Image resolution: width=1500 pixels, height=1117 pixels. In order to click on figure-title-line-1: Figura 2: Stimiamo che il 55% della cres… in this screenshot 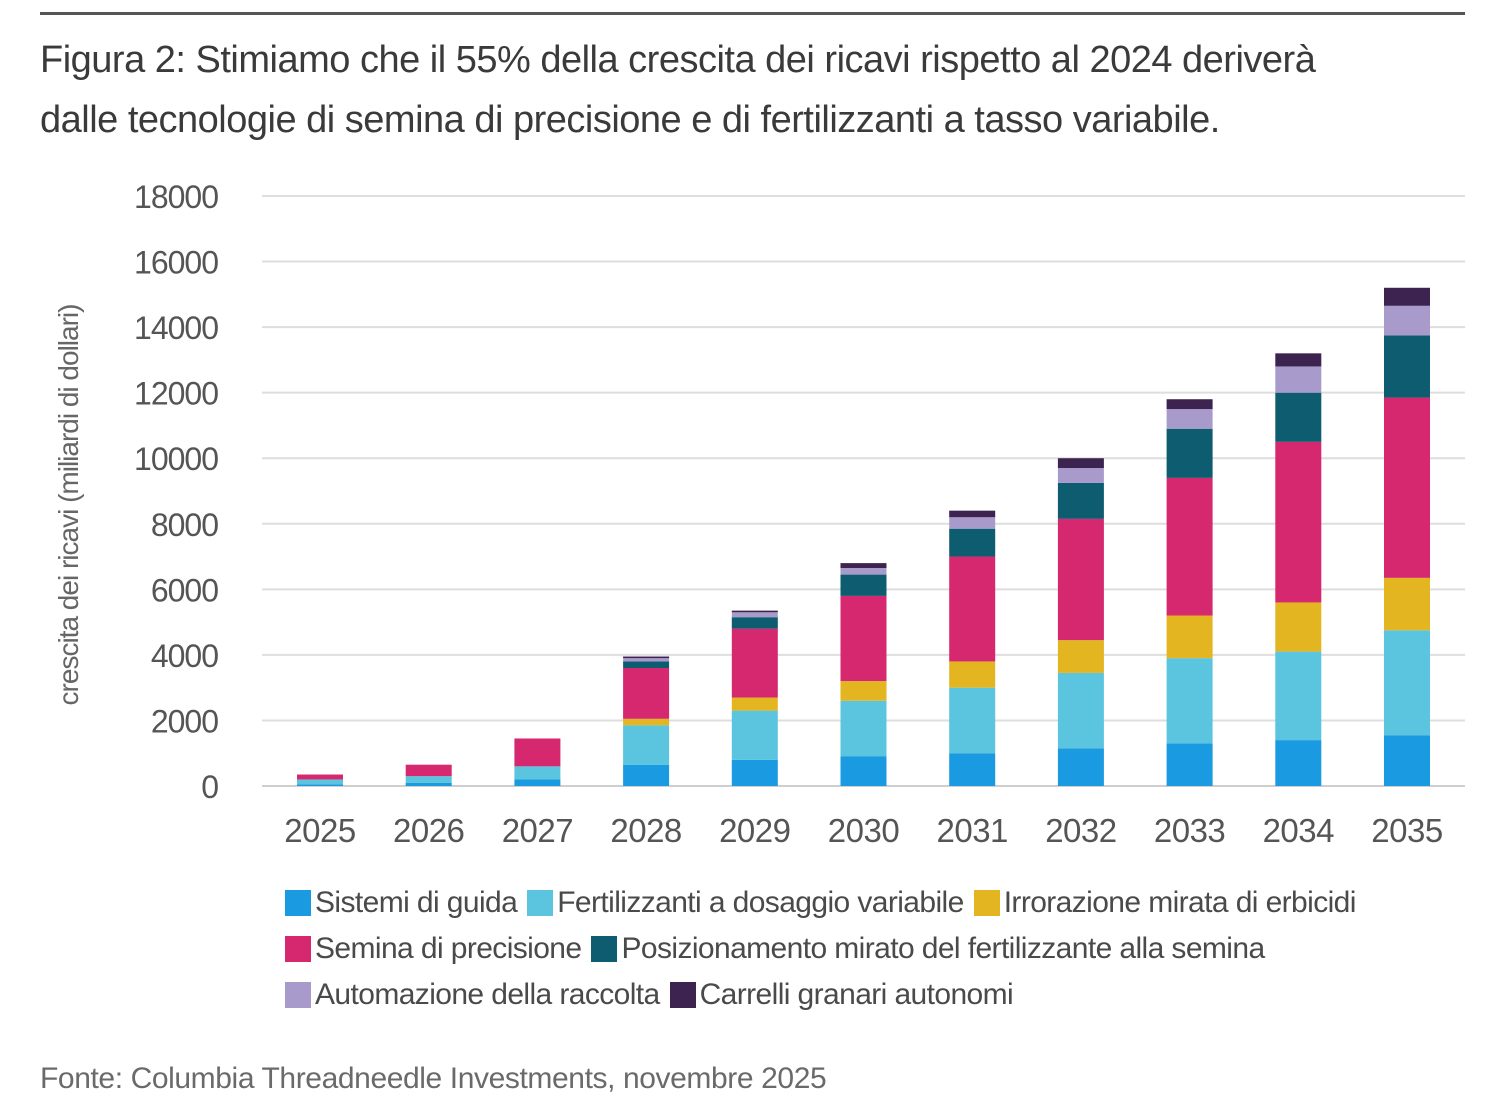, I will do `click(678, 60)`.